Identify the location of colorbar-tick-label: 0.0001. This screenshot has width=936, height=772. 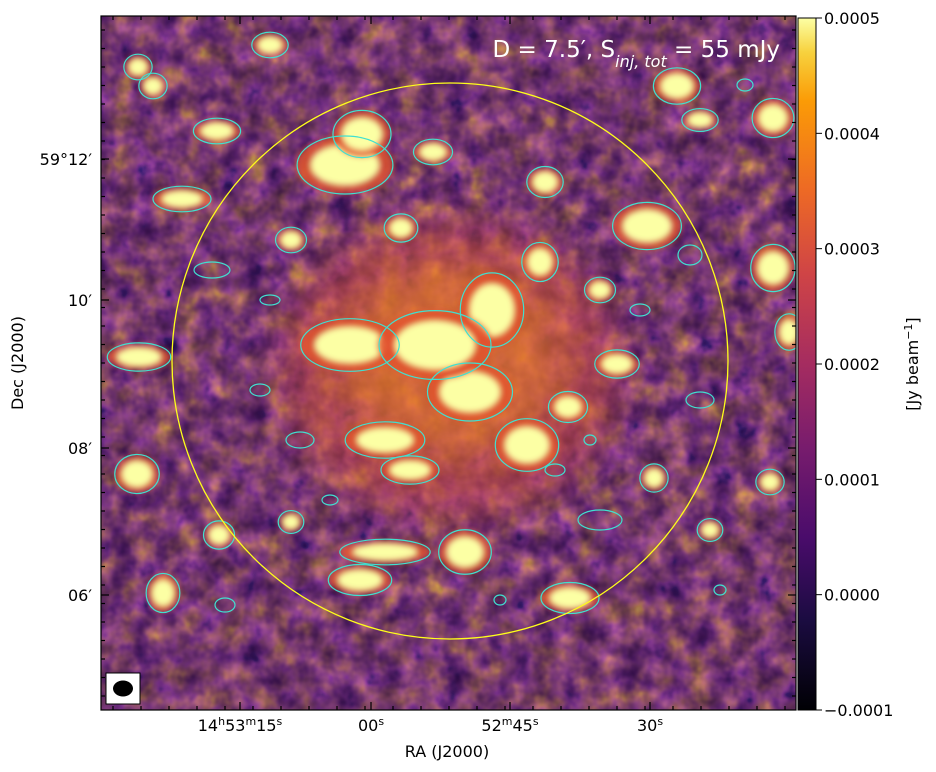
(852, 479).